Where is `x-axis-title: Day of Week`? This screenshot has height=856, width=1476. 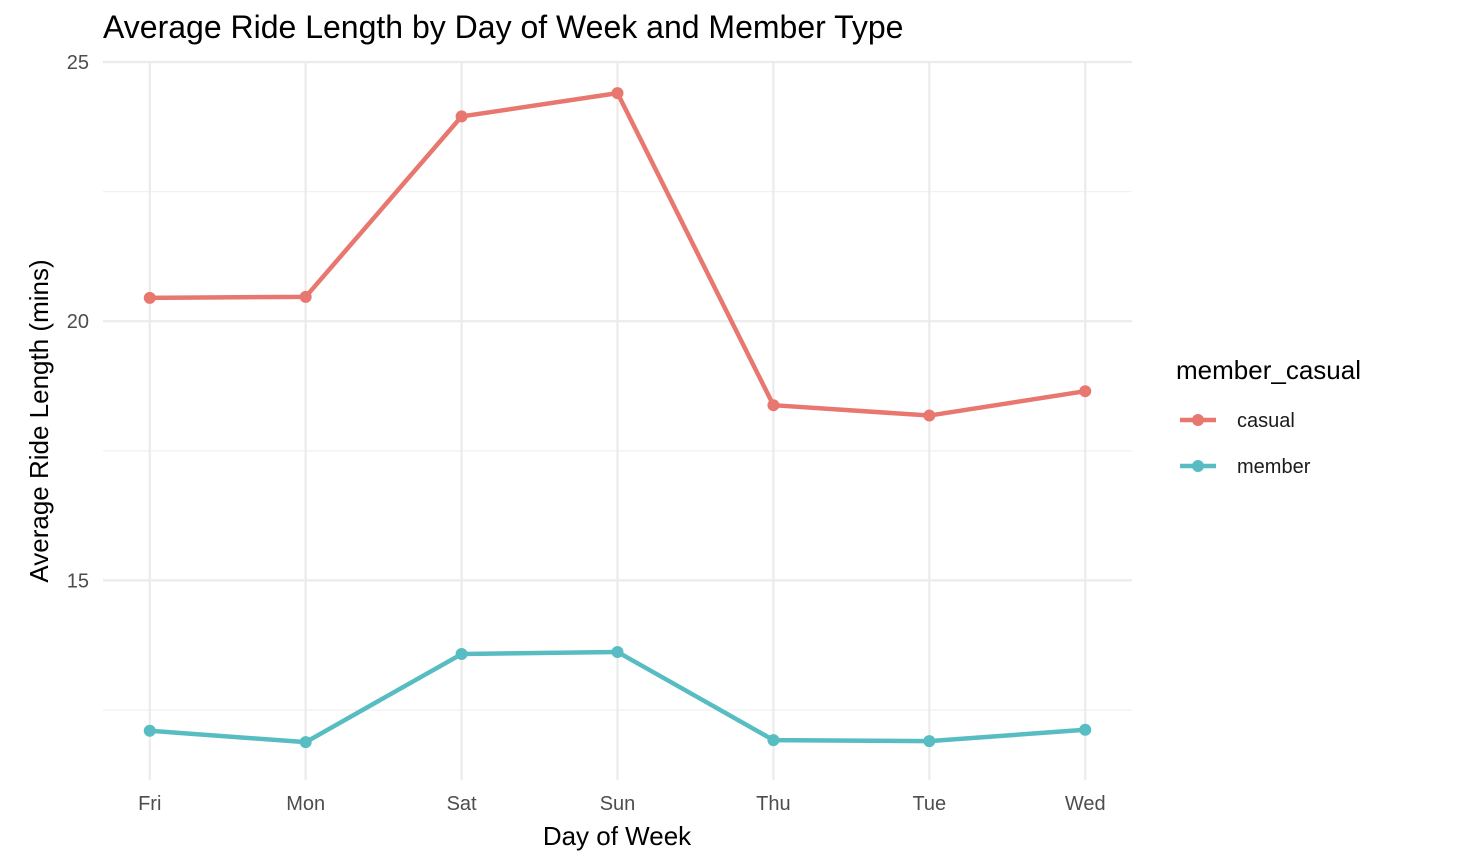
x-axis-title: Day of Week is located at coordinates (617, 836).